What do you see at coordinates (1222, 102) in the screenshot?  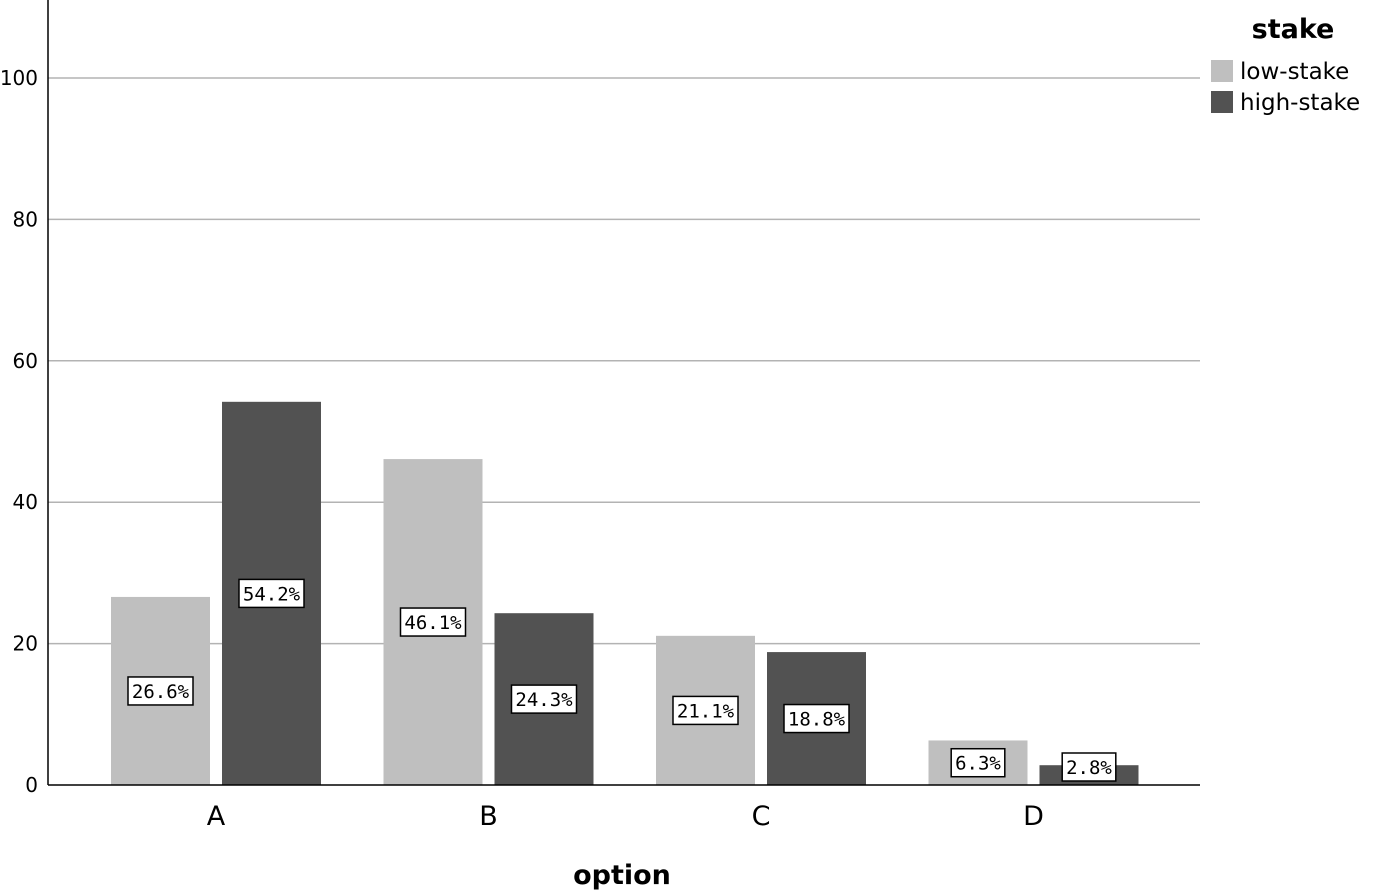 I see `legend-swatch-high-stake` at bounding box center [1222, 102].